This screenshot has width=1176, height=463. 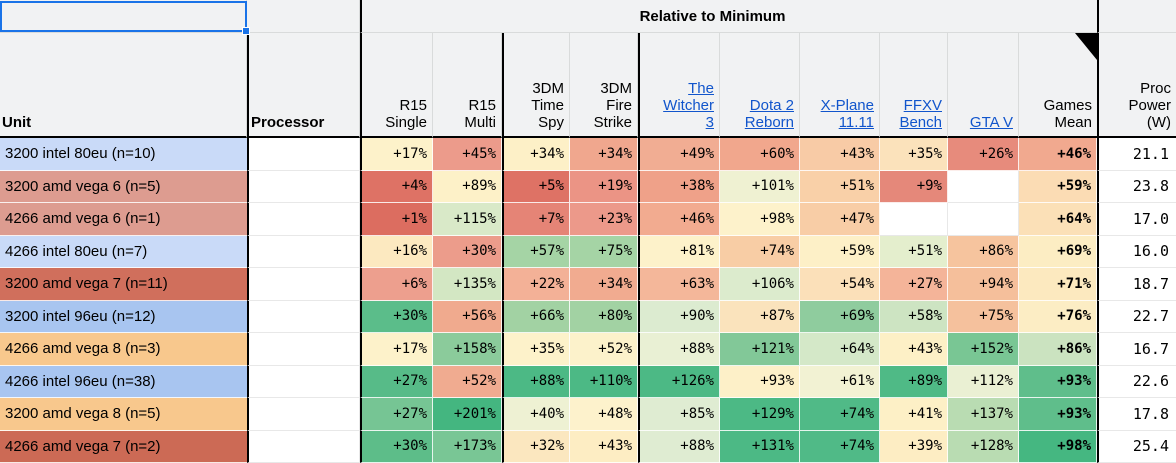 I want to click on value-cell: +112%, so click(x=983, y=381).